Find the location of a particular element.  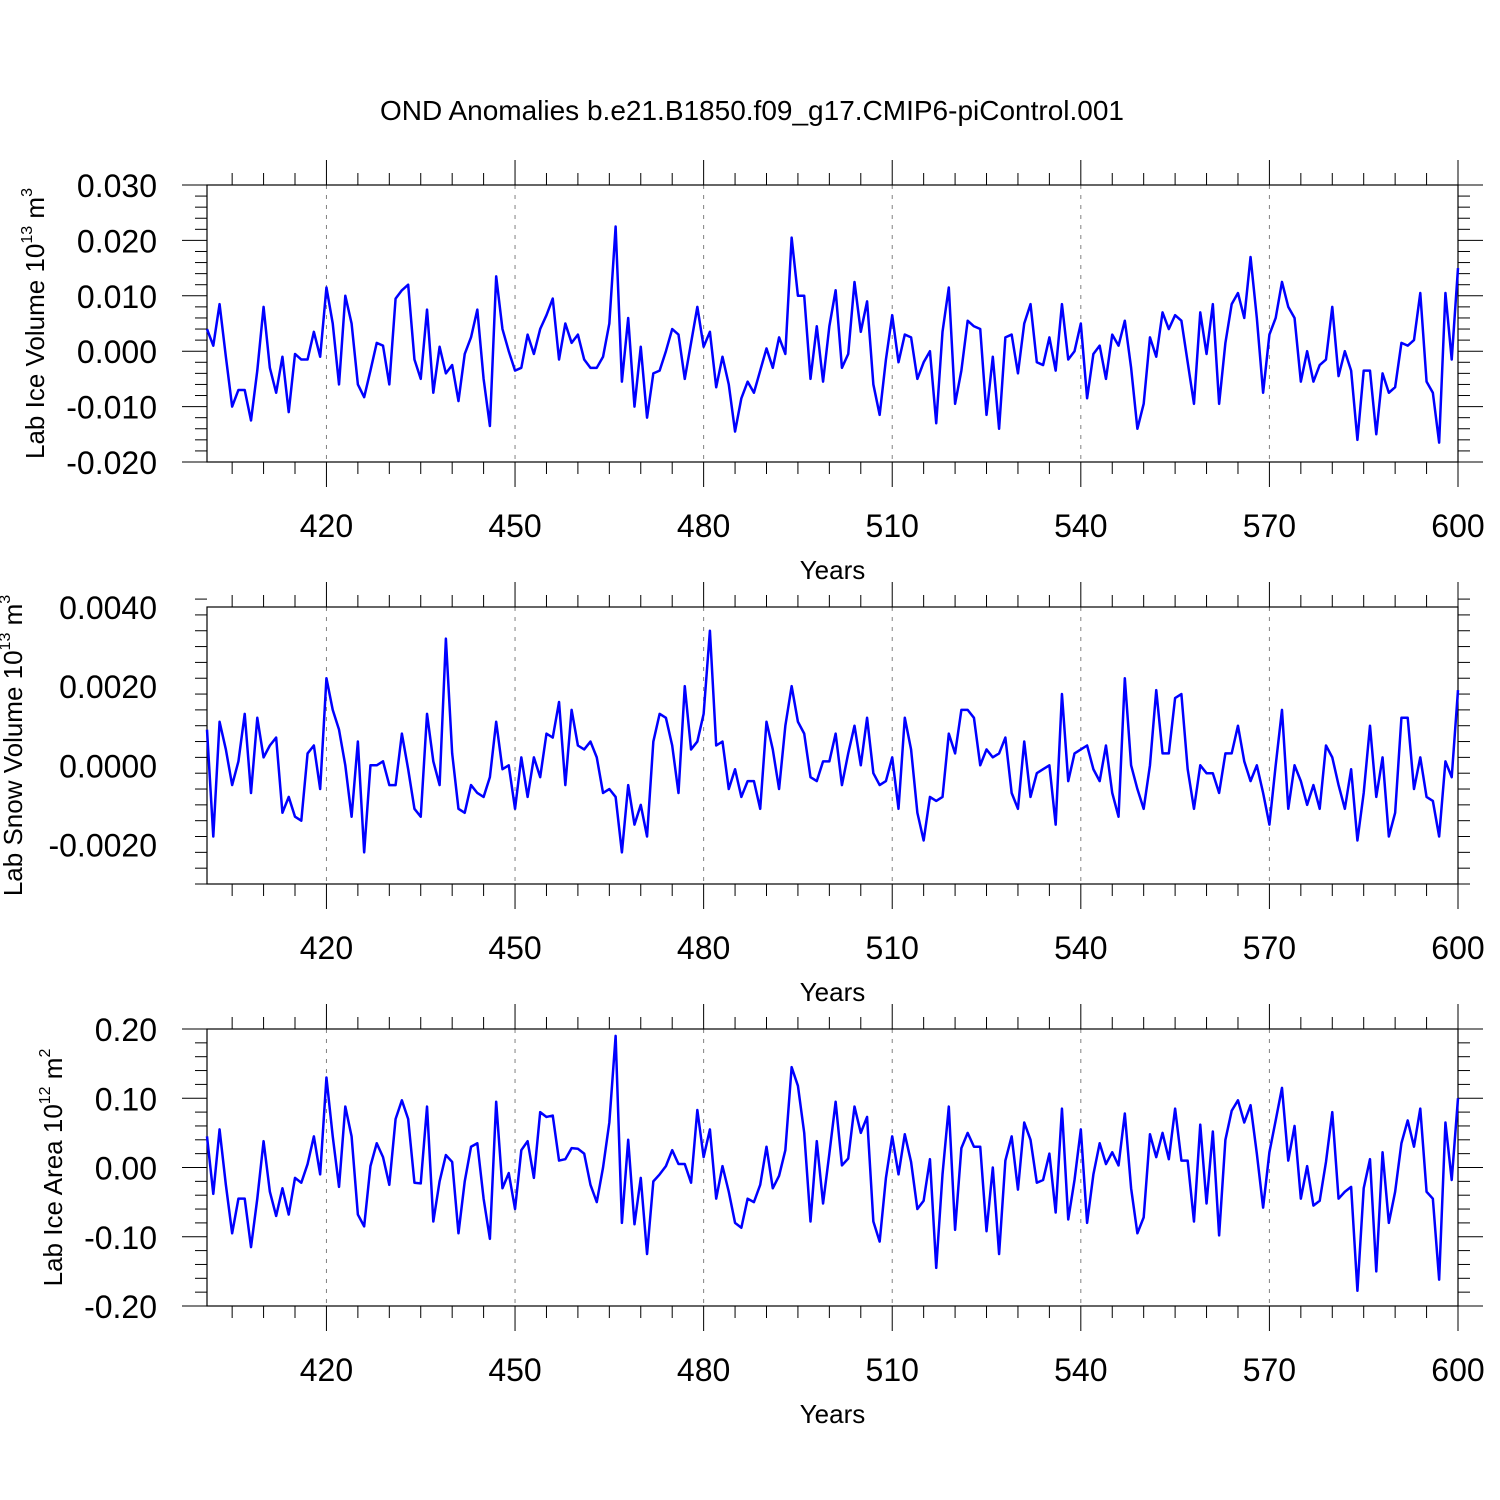

y-tick-label: 0.0020 is located at coordinates (108, 687).